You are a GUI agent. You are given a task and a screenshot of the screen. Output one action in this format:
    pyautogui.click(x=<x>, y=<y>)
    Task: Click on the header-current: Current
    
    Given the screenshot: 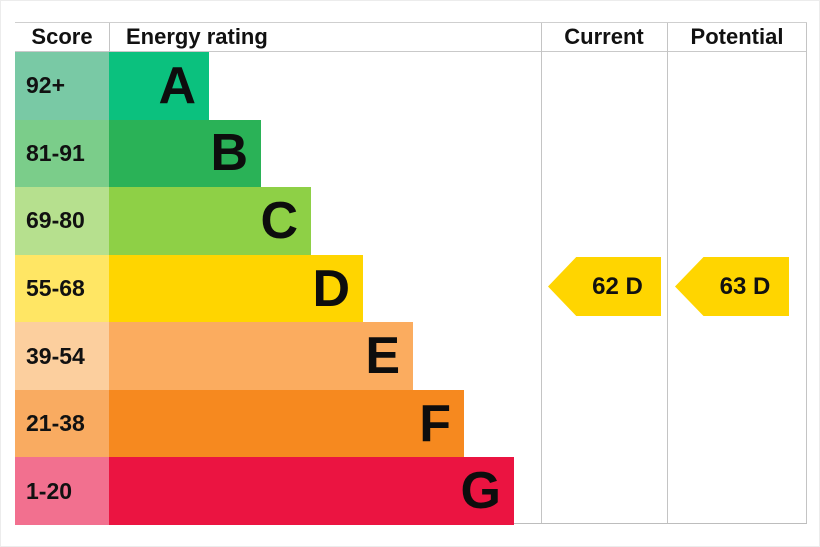 What is the action you would take?
    pyautogui.click(x=604, y=36)
    